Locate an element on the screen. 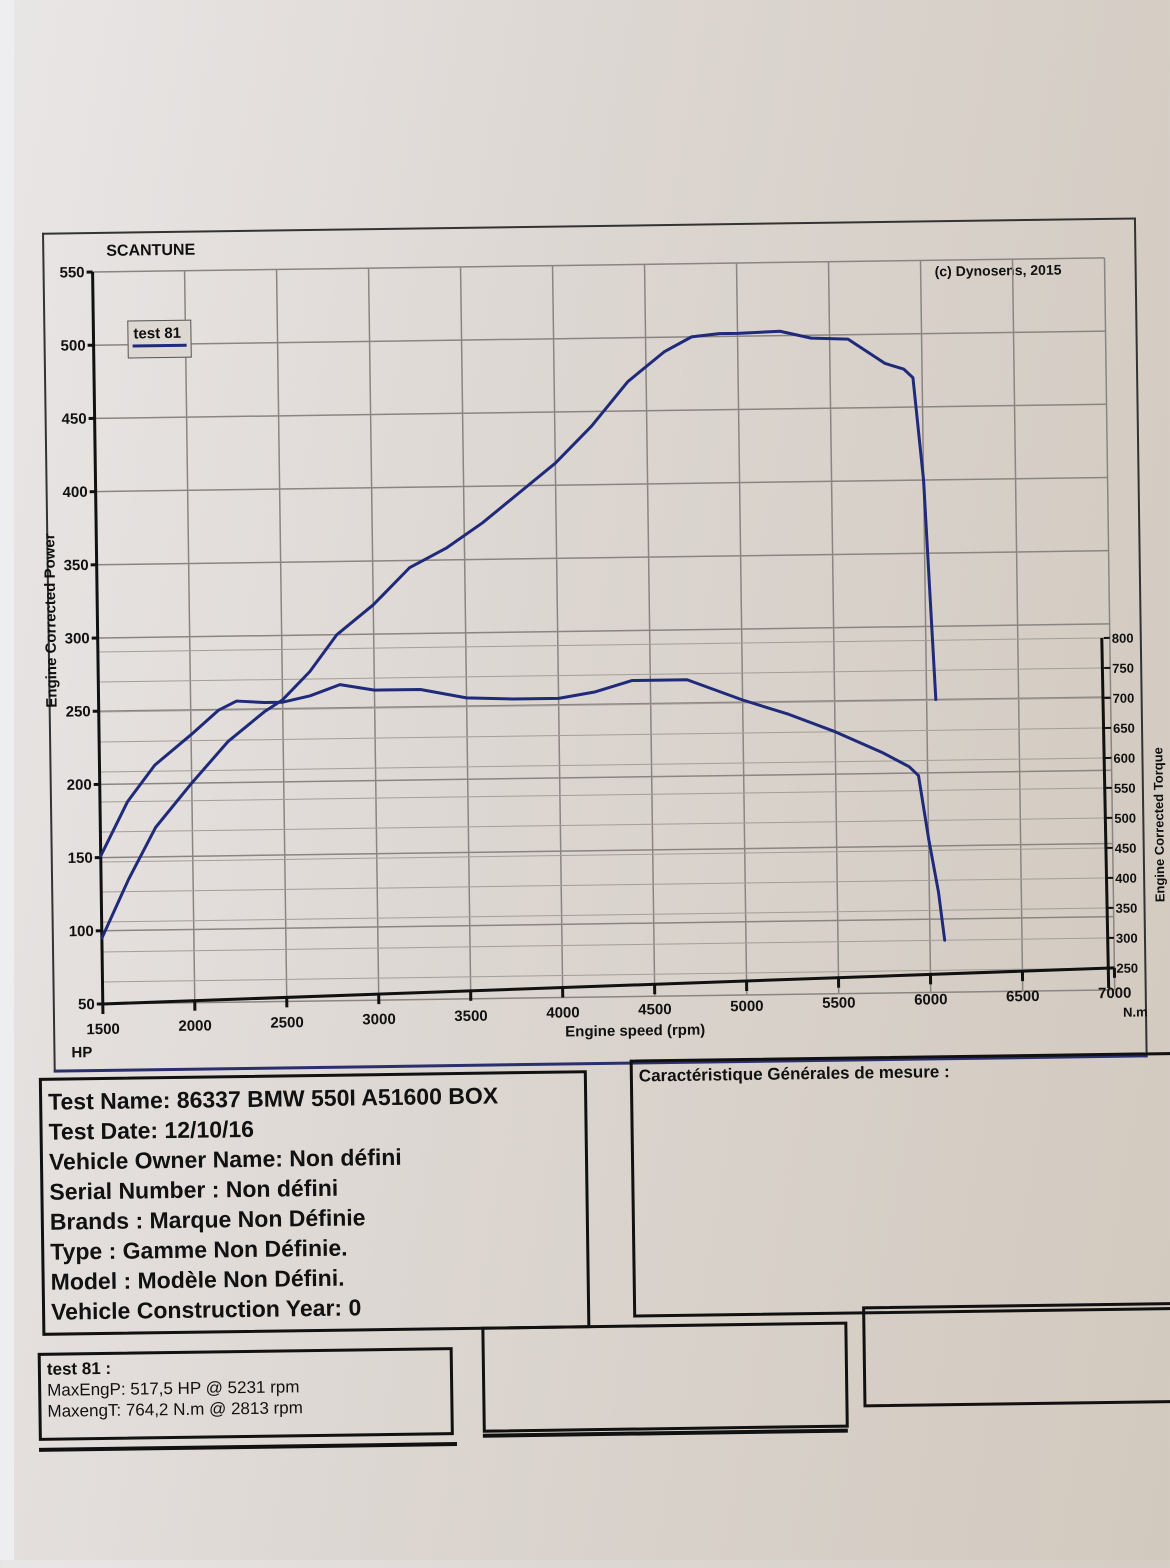  y2-tick-label: 550 is located at coordinates (1125, 788).